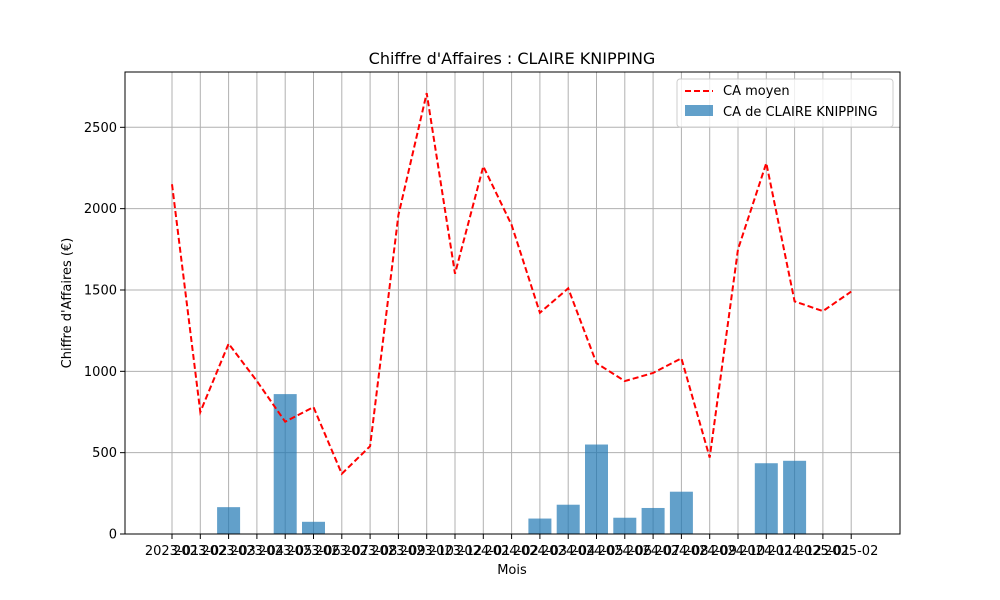  I want to click on x-tick-label: 2023-09, so click(398, 551).